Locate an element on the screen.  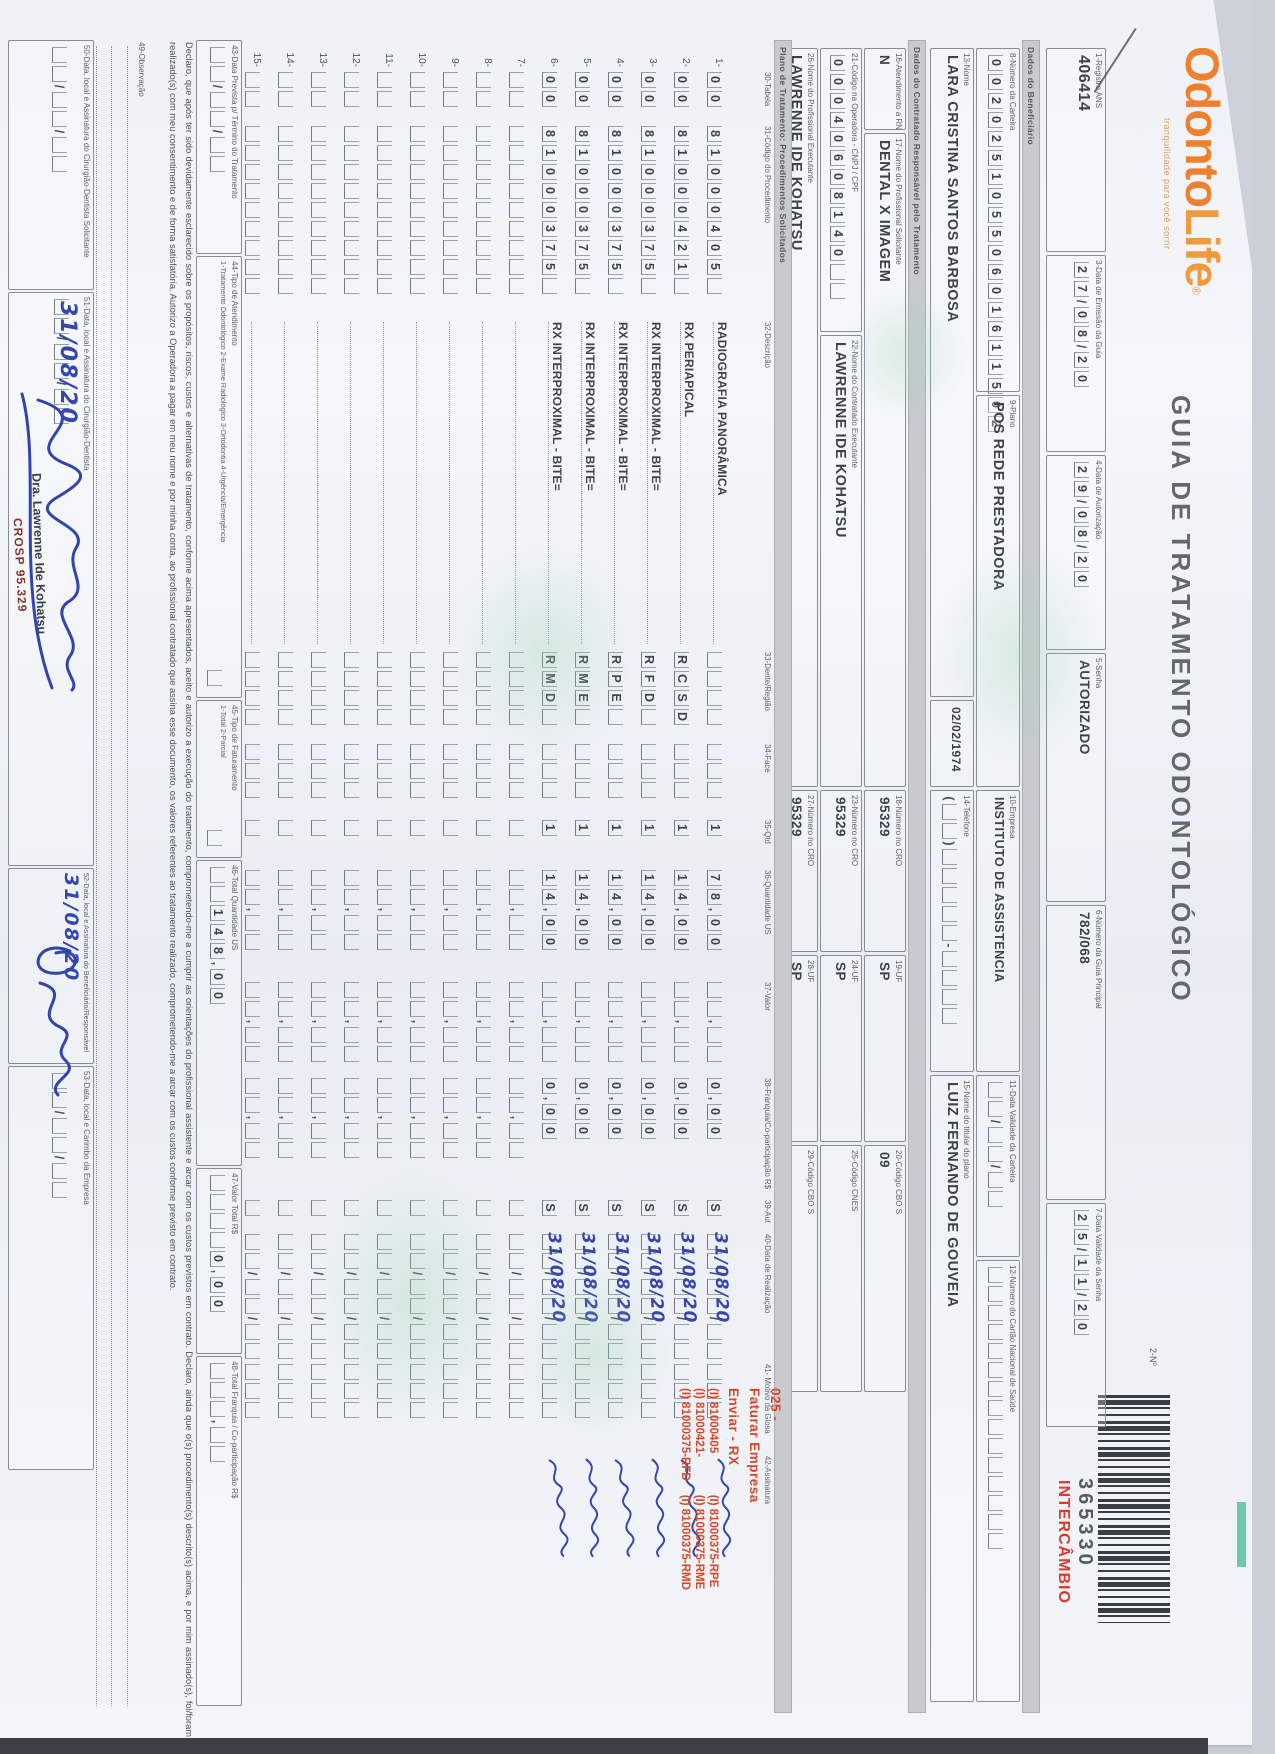
field-cbo-20: 20-Código CBO S 09 is located at coordinates (885, 1268).